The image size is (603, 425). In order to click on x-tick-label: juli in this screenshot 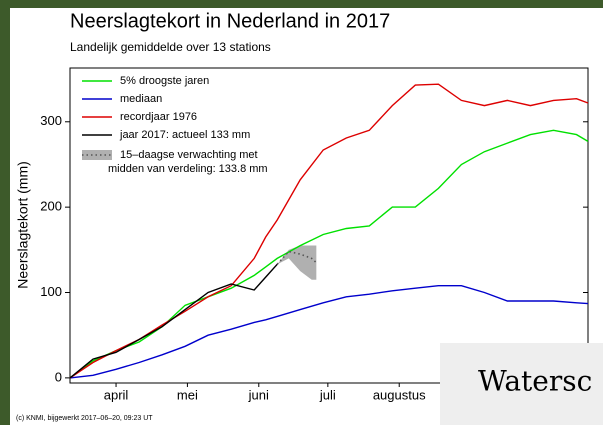, I will do `click(327, 394)`.